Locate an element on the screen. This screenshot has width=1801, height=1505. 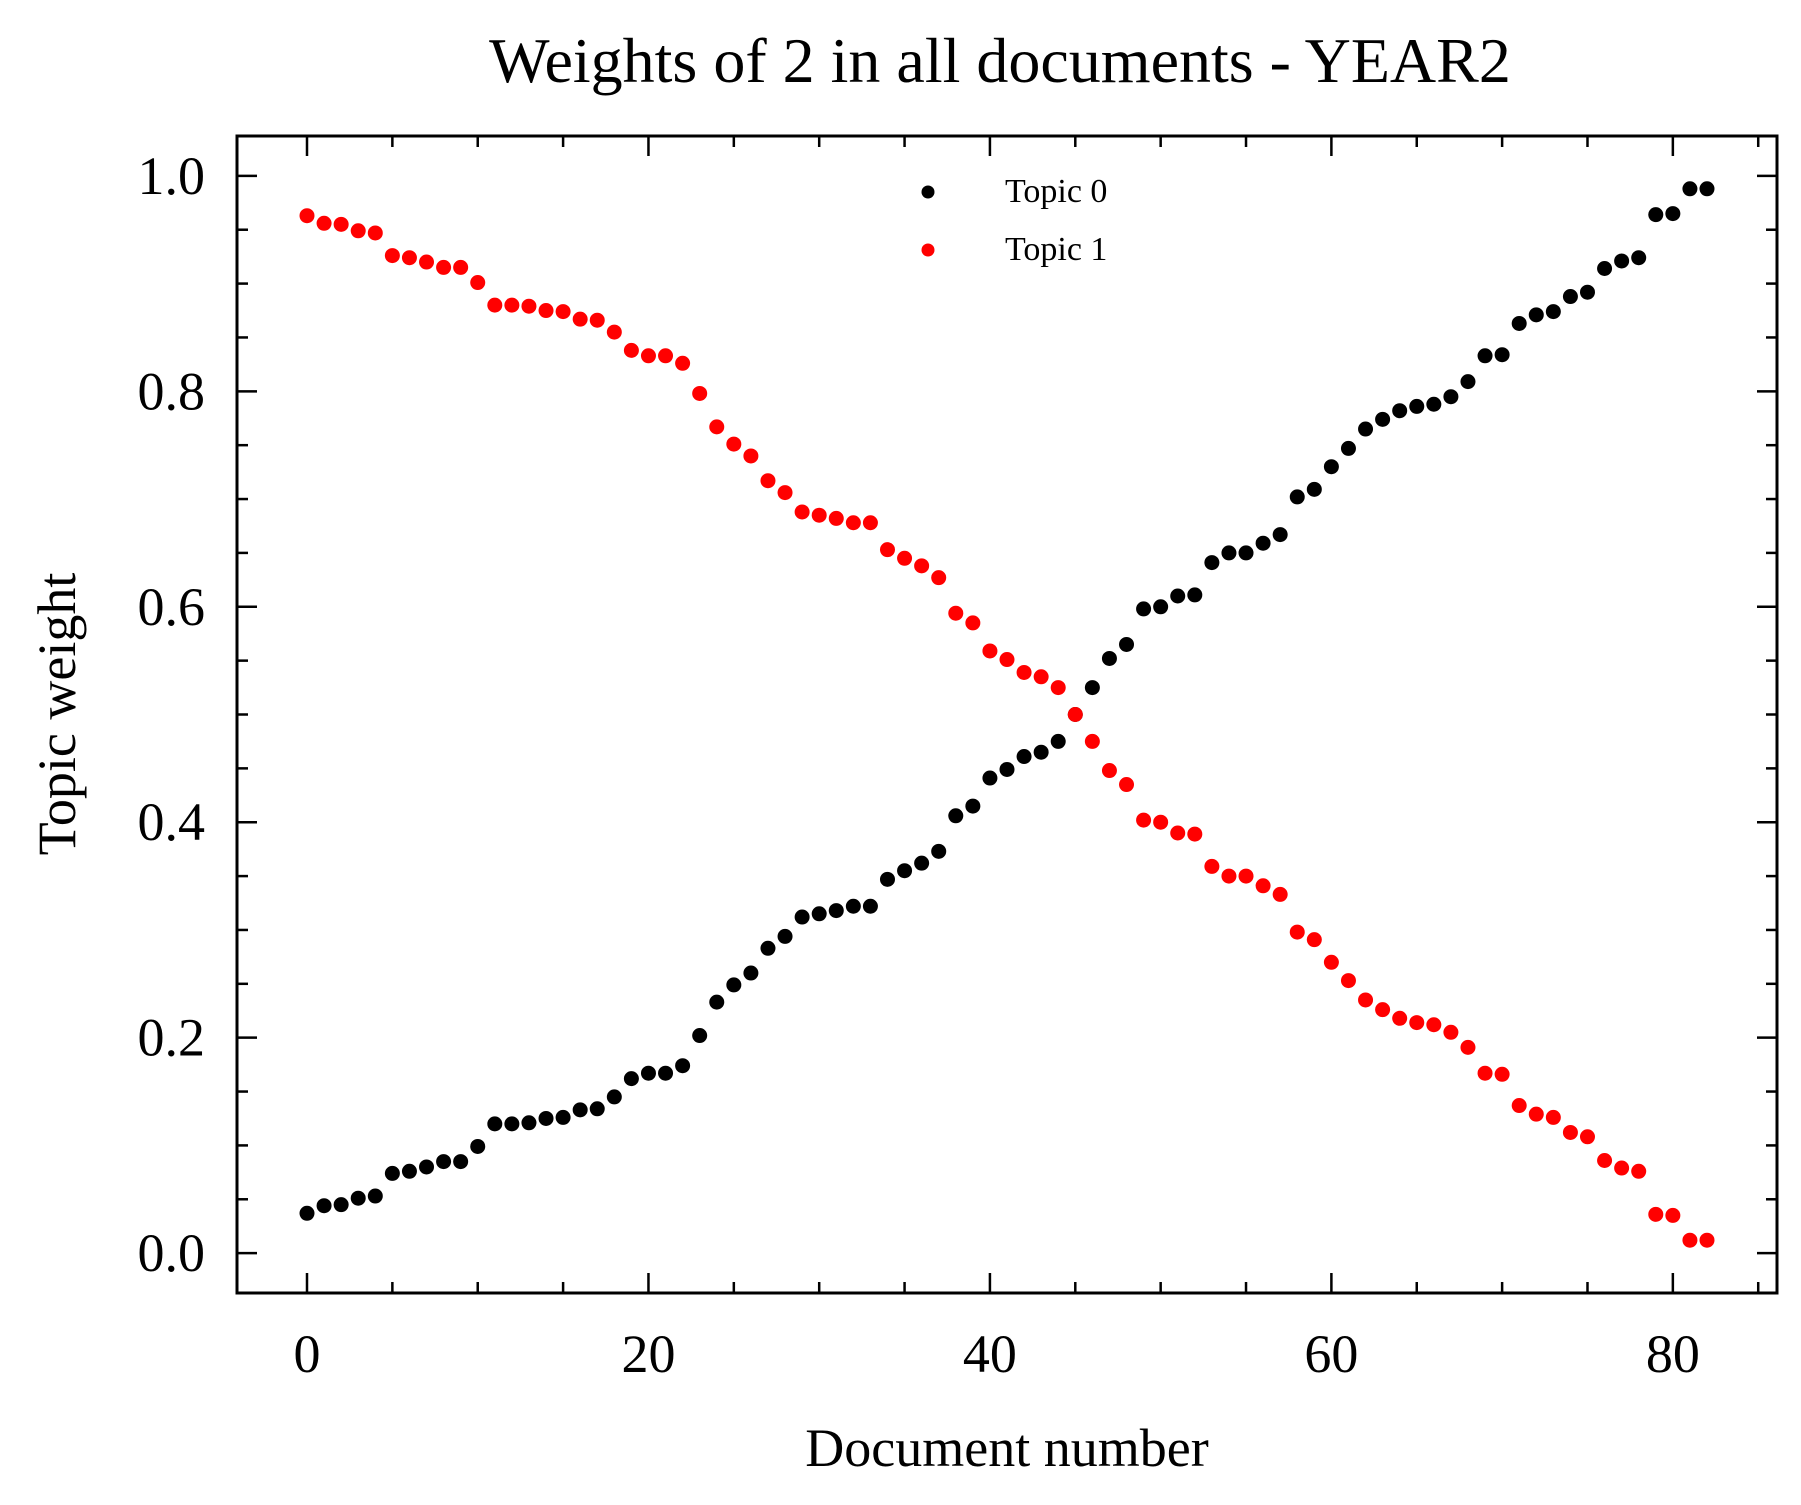
x-tick-label: 20 is located at coordinates (648, 1354).